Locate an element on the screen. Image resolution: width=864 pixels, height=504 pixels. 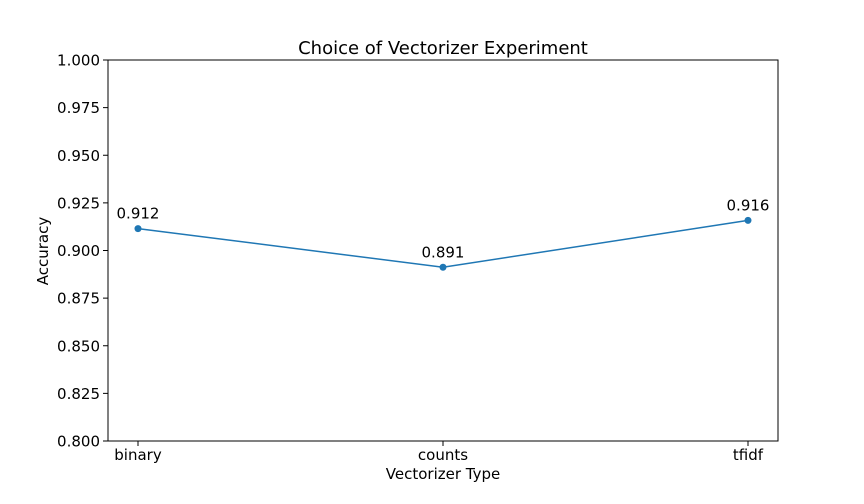
y-tick-label: 0.925 is located at coordinates (78, 203).